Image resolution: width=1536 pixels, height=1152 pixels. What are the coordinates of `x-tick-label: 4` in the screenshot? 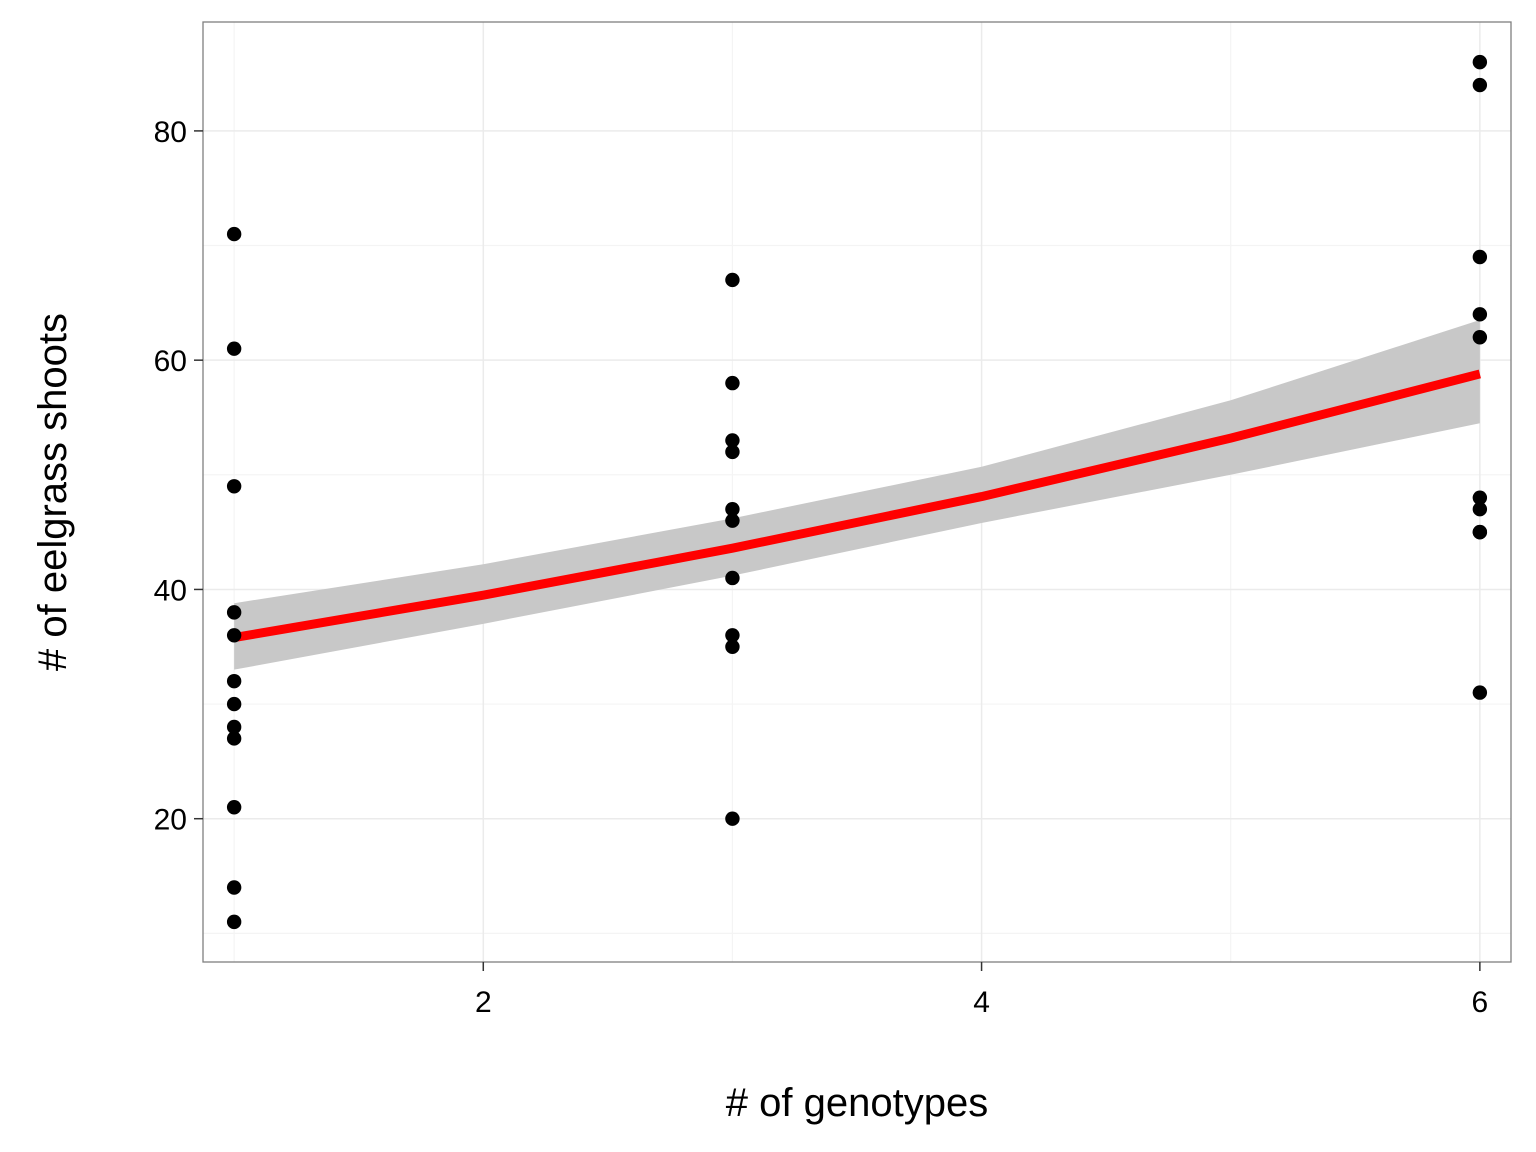 It's located at (981, 1002).